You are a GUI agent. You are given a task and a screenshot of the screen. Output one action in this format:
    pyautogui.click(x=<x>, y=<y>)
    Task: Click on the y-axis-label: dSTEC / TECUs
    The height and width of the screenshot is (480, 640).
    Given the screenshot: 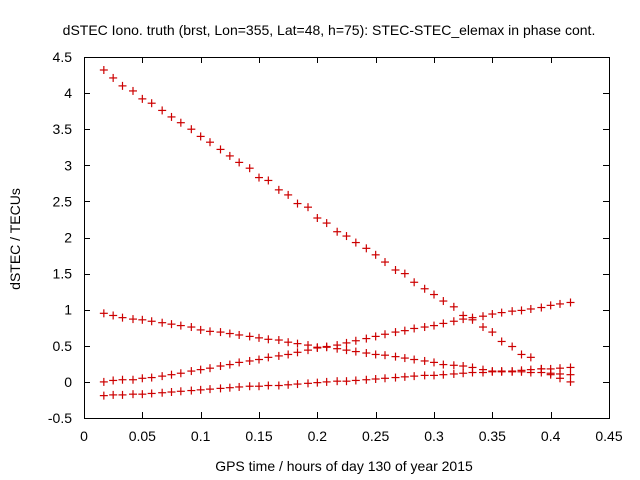 What is the action you would take?
    pyautogui.click(x=15, y=239)
    